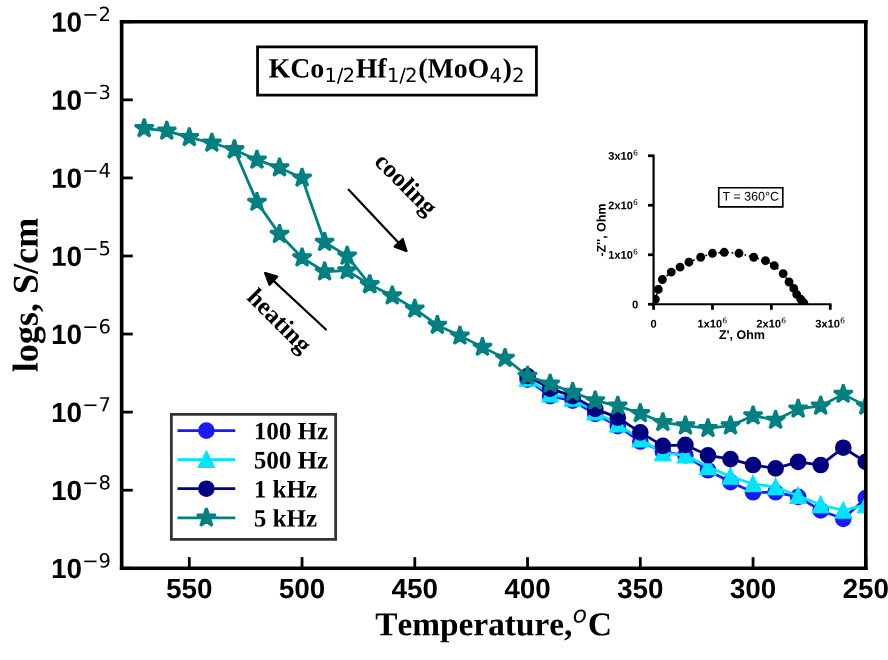  Describe the element at coordinates (29, 295) in the screenshot. I see `y-axis-title: logs, S/cm` at that location.